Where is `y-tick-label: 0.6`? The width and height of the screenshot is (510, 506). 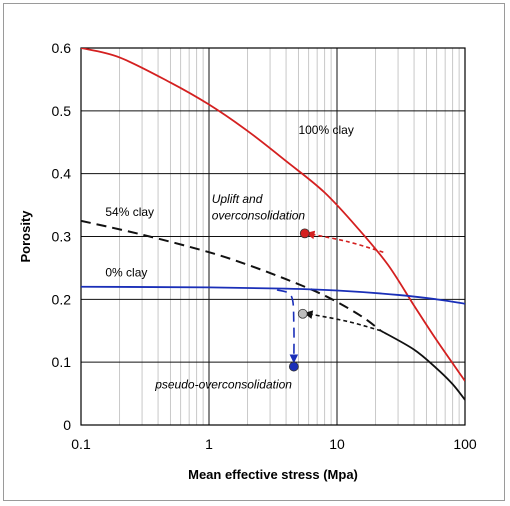 y-tick-label: 0.6 is located at coordinates (62, 48).